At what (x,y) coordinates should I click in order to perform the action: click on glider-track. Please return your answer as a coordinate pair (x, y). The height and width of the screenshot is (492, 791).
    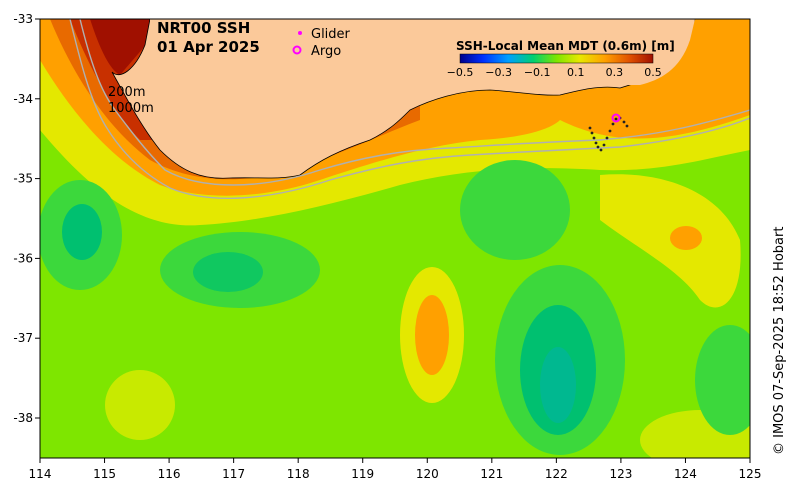
    Looking at the image, I should click on (608, 134).